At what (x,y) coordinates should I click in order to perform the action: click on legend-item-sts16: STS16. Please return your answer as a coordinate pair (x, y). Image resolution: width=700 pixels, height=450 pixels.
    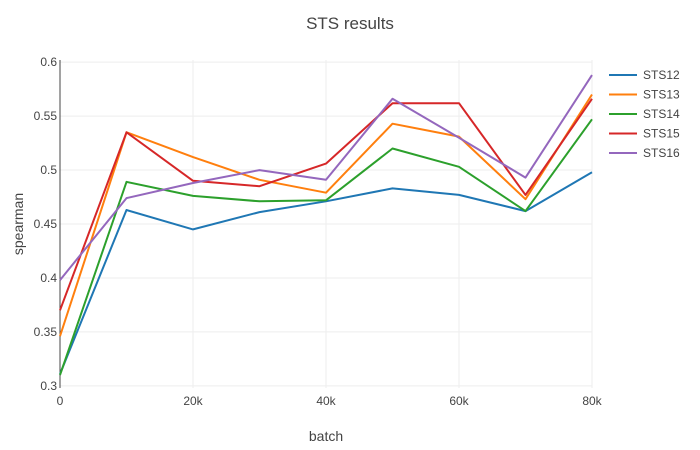
    Looking at the image, I should click on (644, 153).